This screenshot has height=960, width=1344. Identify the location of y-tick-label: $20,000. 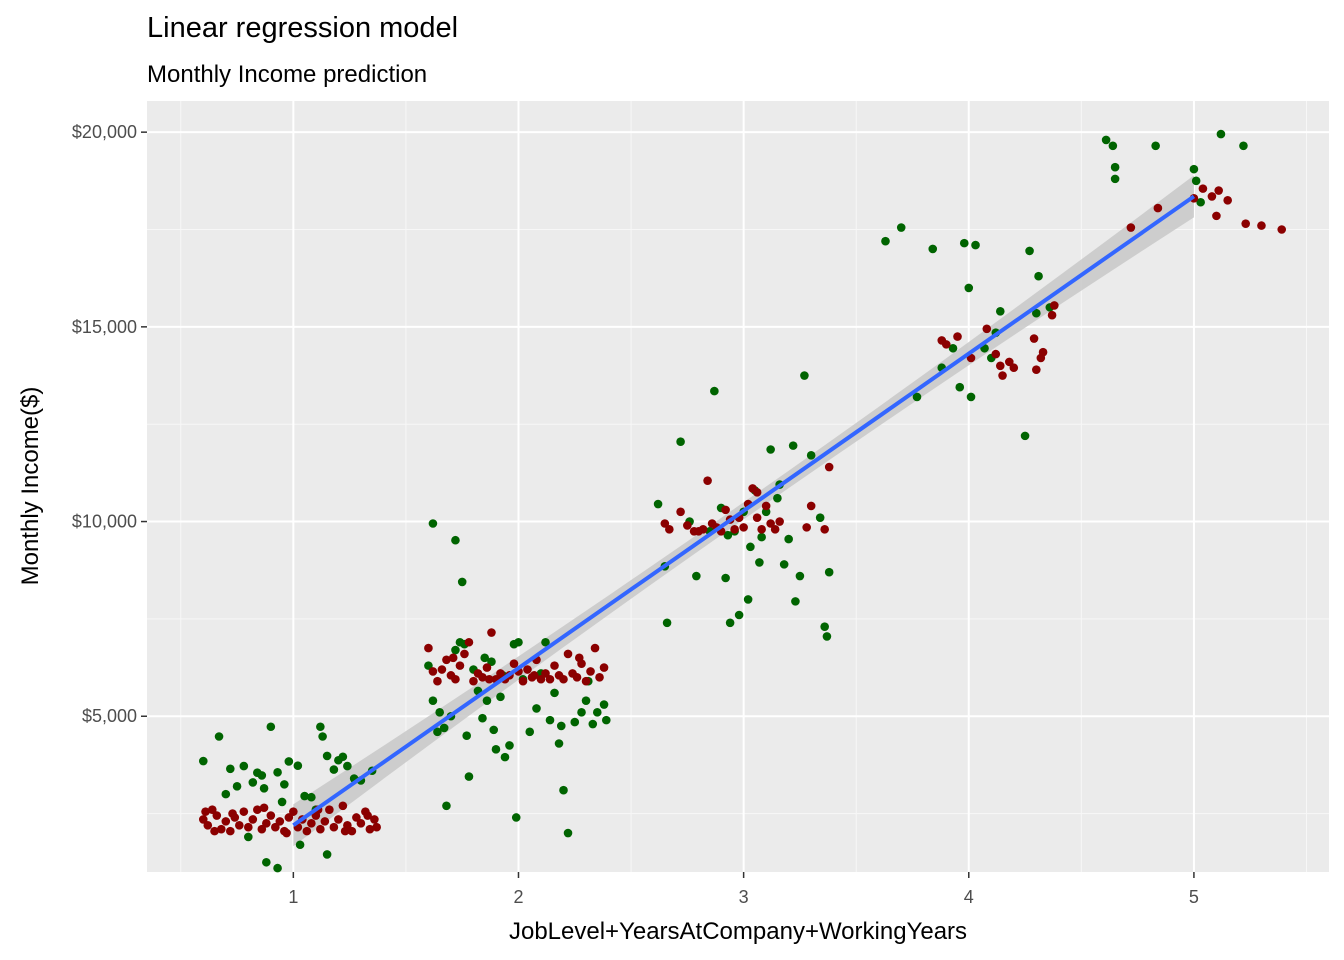
(104, 132).